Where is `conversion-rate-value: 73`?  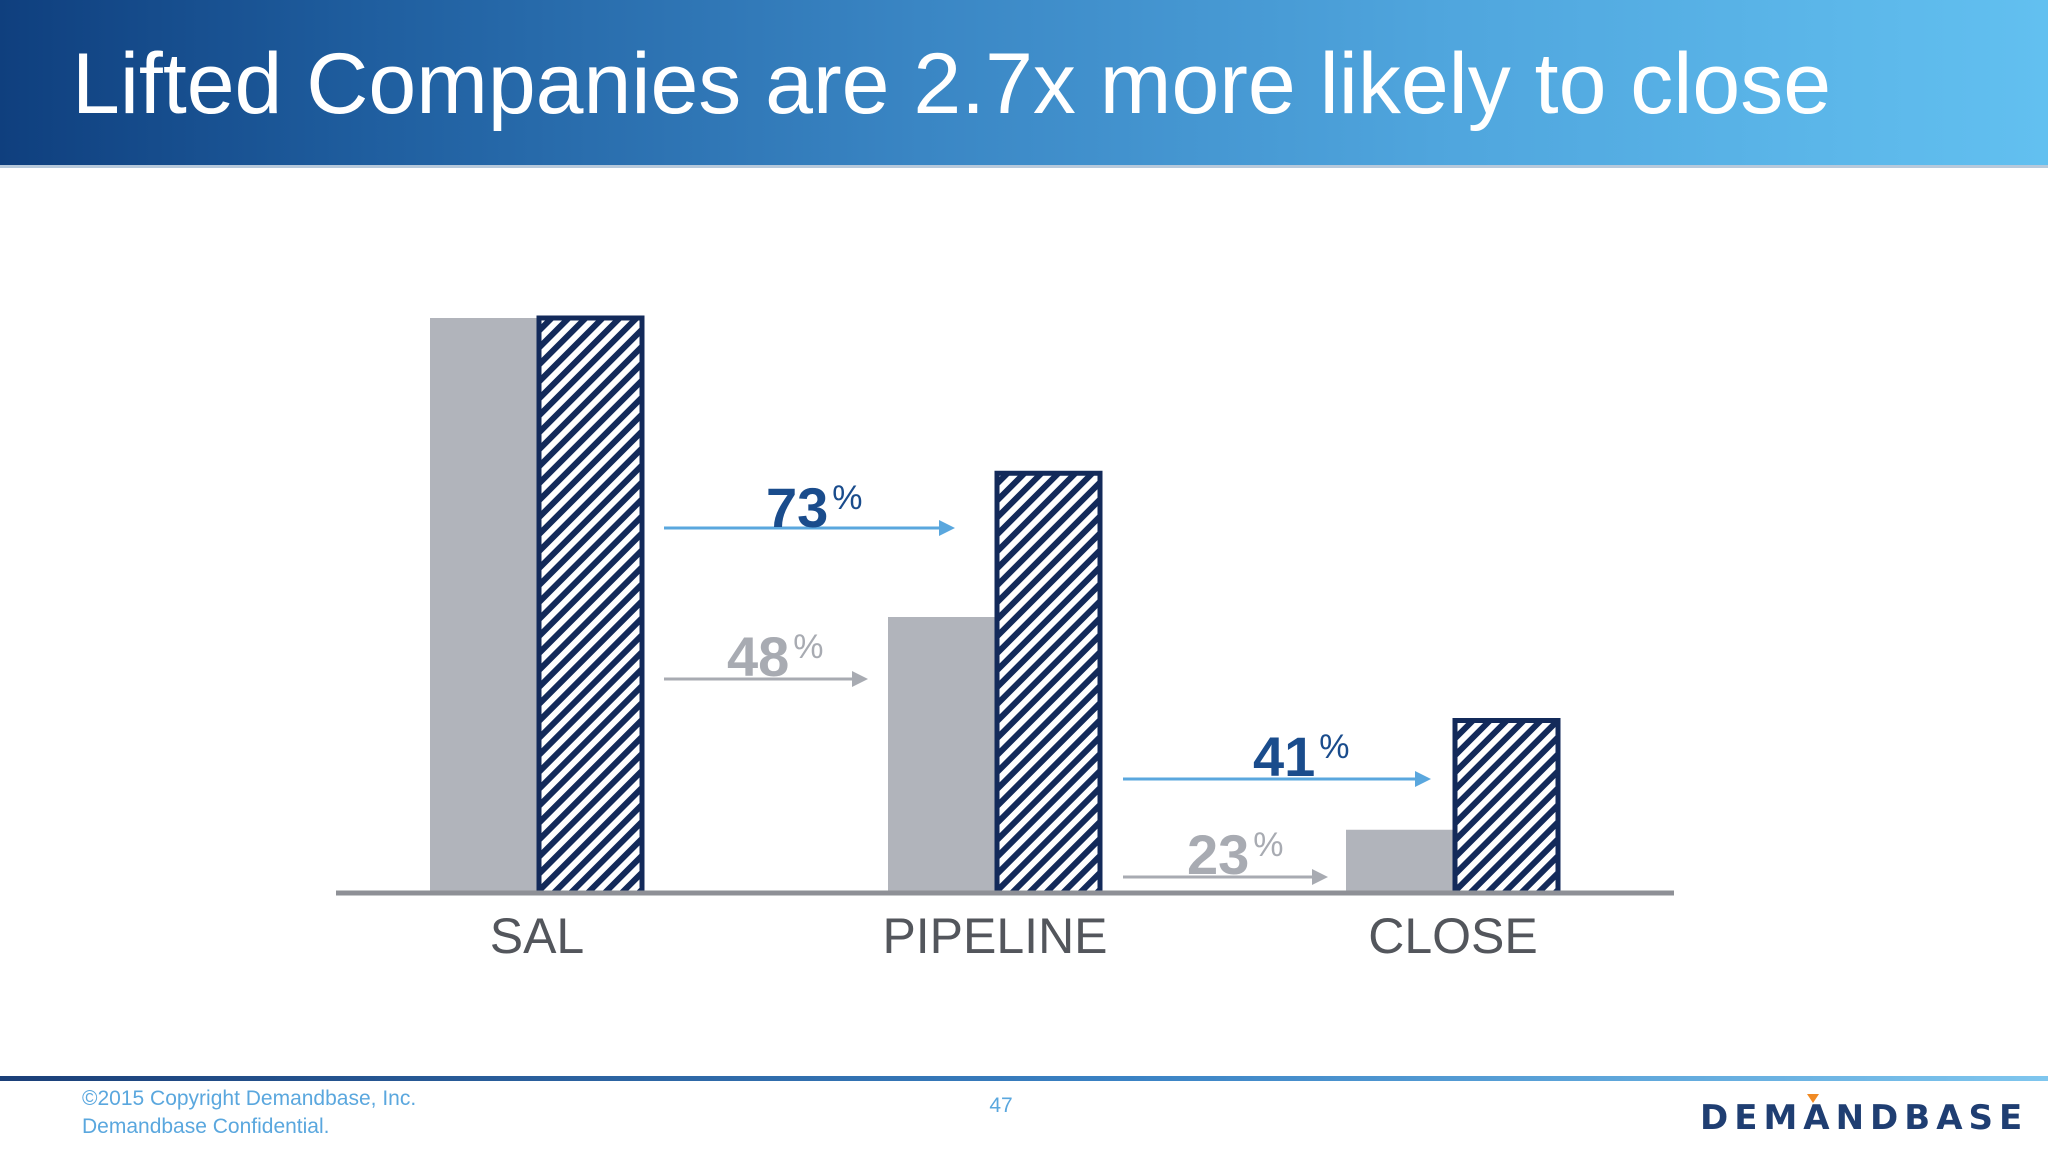
conversion-rate-value: 73 is located at coordinates (797, 507).